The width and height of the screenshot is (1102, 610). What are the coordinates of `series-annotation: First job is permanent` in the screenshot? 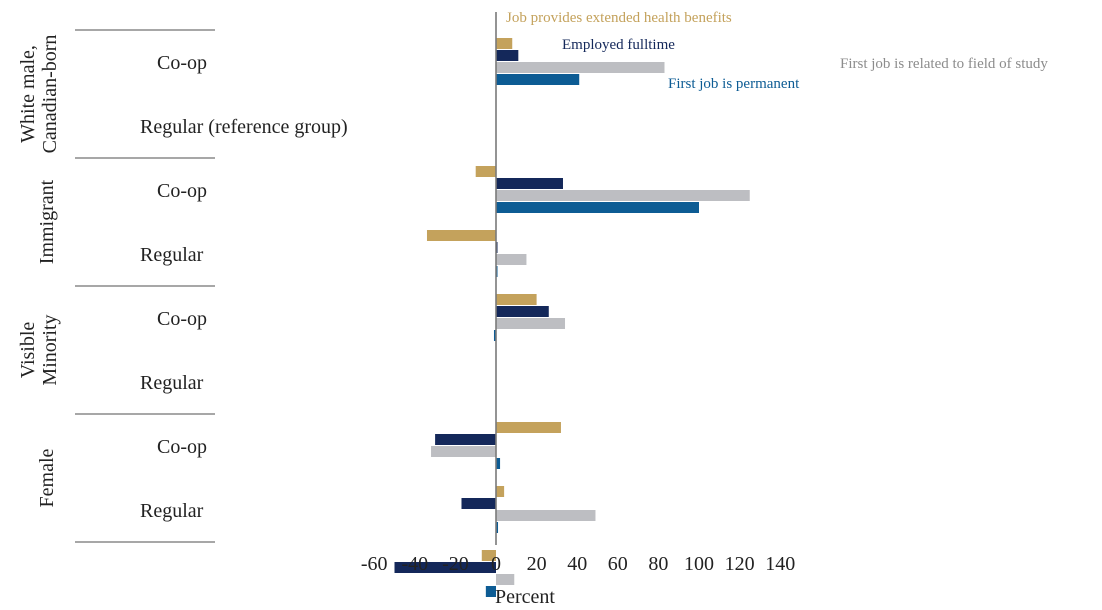 It's located at (734, 84).